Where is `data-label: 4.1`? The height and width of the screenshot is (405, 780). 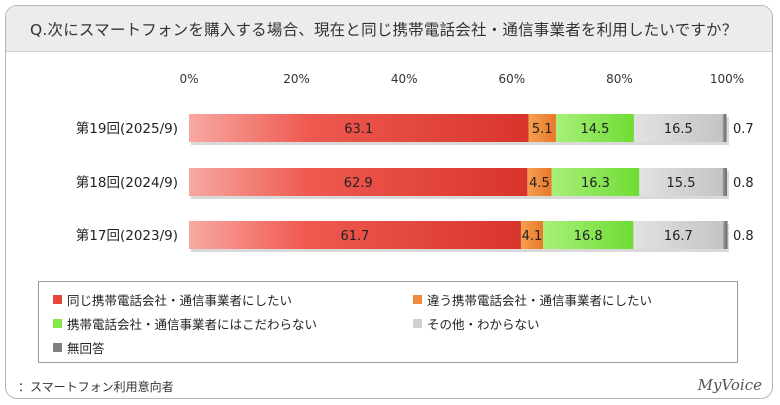 data-label: 4.1 is located at coordinates (532, 236).